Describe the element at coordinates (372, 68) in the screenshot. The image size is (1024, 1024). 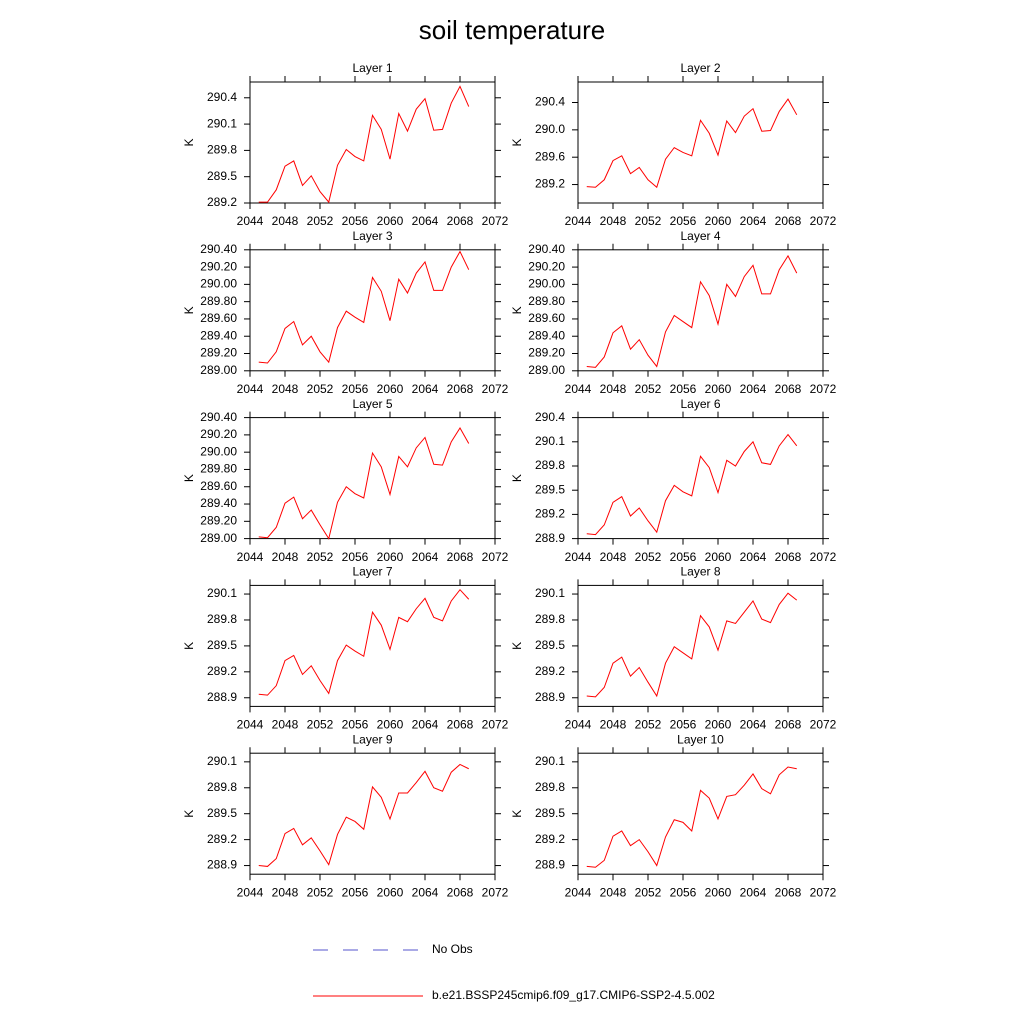
I see `panel-title: Layer 1` at that location.